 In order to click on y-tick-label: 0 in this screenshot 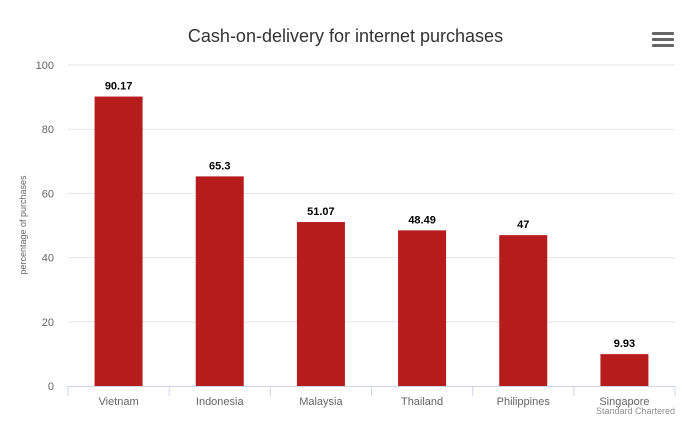, I will do `click(51, 387)`.